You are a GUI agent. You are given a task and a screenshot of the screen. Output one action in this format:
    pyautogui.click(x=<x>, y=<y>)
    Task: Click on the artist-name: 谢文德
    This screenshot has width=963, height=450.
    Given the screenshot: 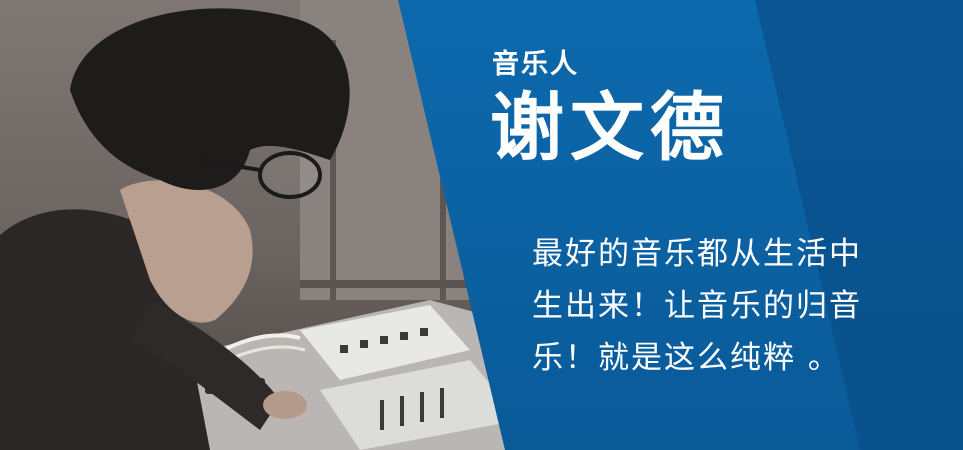 What is the action you would take?
    pyautogui.click(x=610, y=128)
    